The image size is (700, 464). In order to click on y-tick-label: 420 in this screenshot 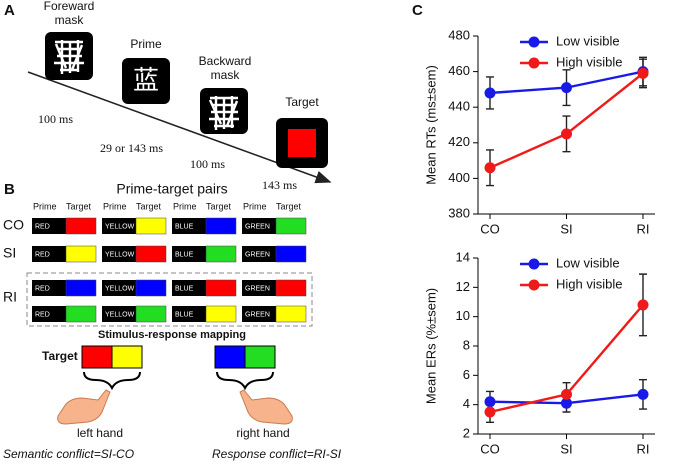, I will do `click(459, 141)`.